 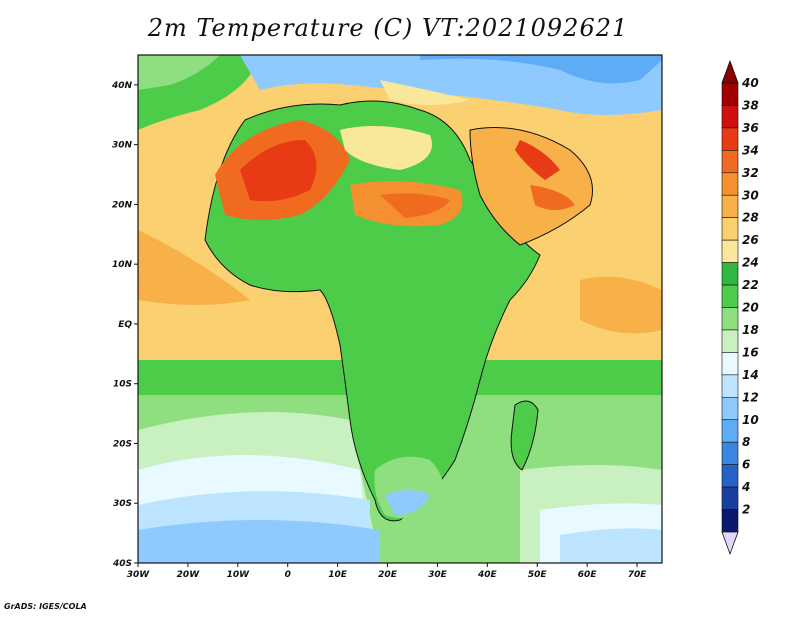 What do you see at coordinates (746, 510) in the screenshot?
I see `colorbar-label: 2` at bounding box center [746, 510].